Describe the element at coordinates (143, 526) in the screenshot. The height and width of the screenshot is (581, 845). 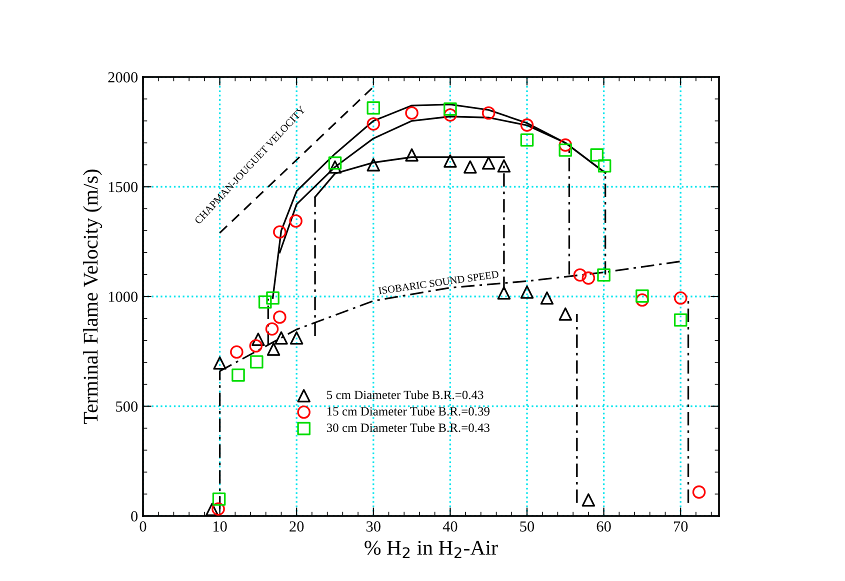
I see `x-tick-label: 0` at that location.